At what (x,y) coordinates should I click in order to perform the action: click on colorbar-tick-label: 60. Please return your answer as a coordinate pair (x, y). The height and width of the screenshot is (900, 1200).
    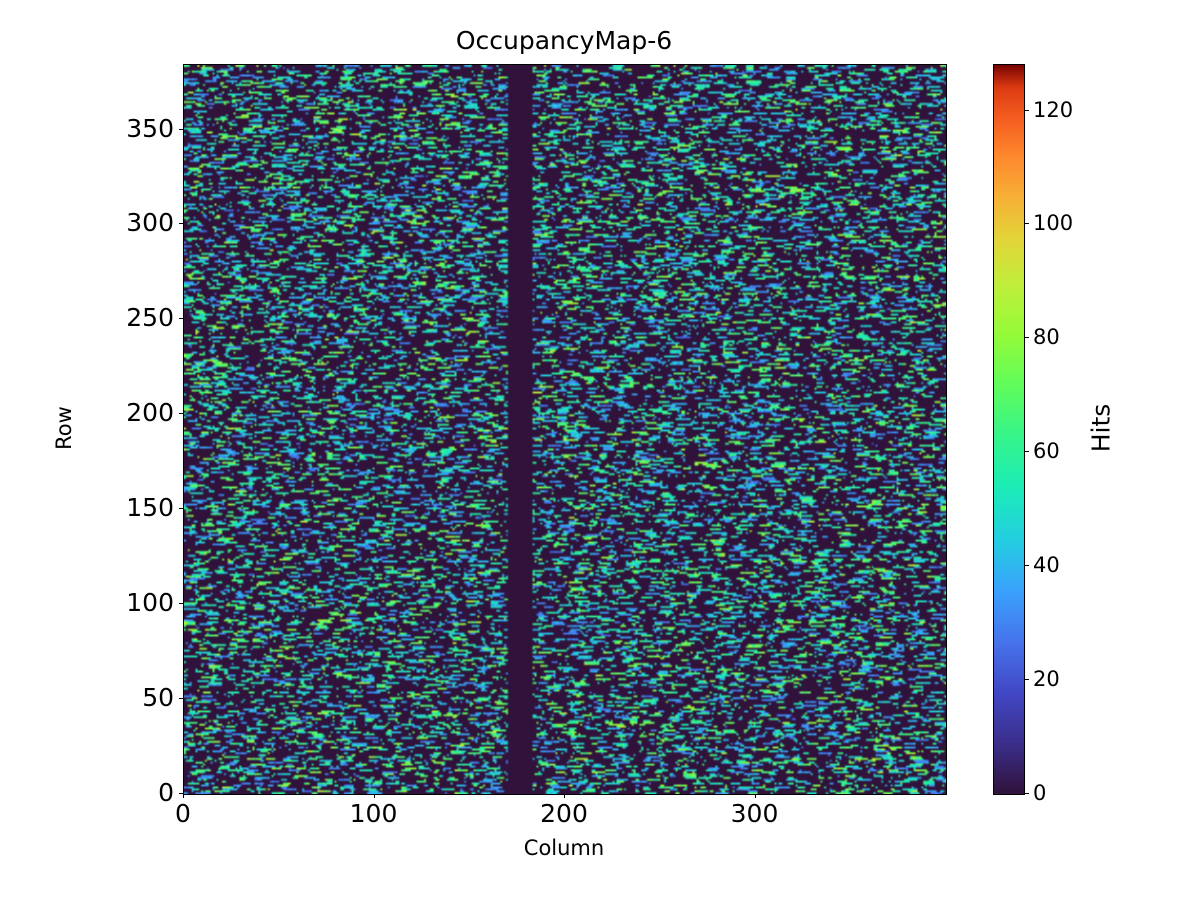
    Looking at the image, I should click on (1046, 451).